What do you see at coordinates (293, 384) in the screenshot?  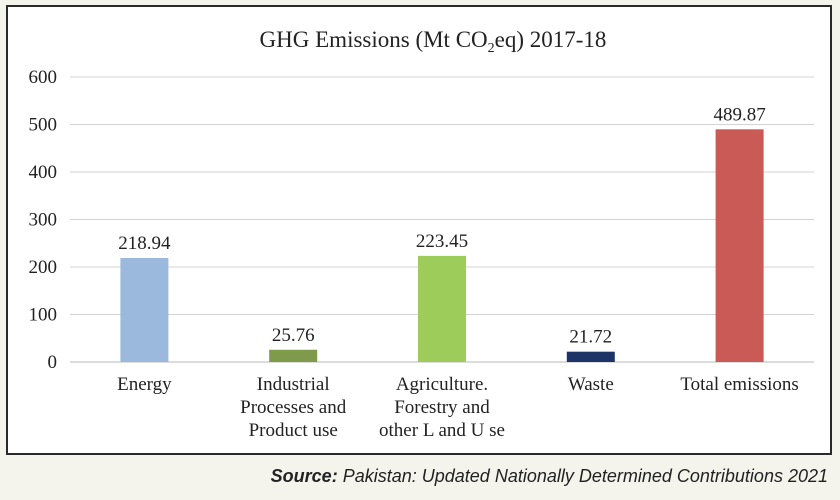 I see `x-category-label: Industrial` at bounding box center [293, 384].